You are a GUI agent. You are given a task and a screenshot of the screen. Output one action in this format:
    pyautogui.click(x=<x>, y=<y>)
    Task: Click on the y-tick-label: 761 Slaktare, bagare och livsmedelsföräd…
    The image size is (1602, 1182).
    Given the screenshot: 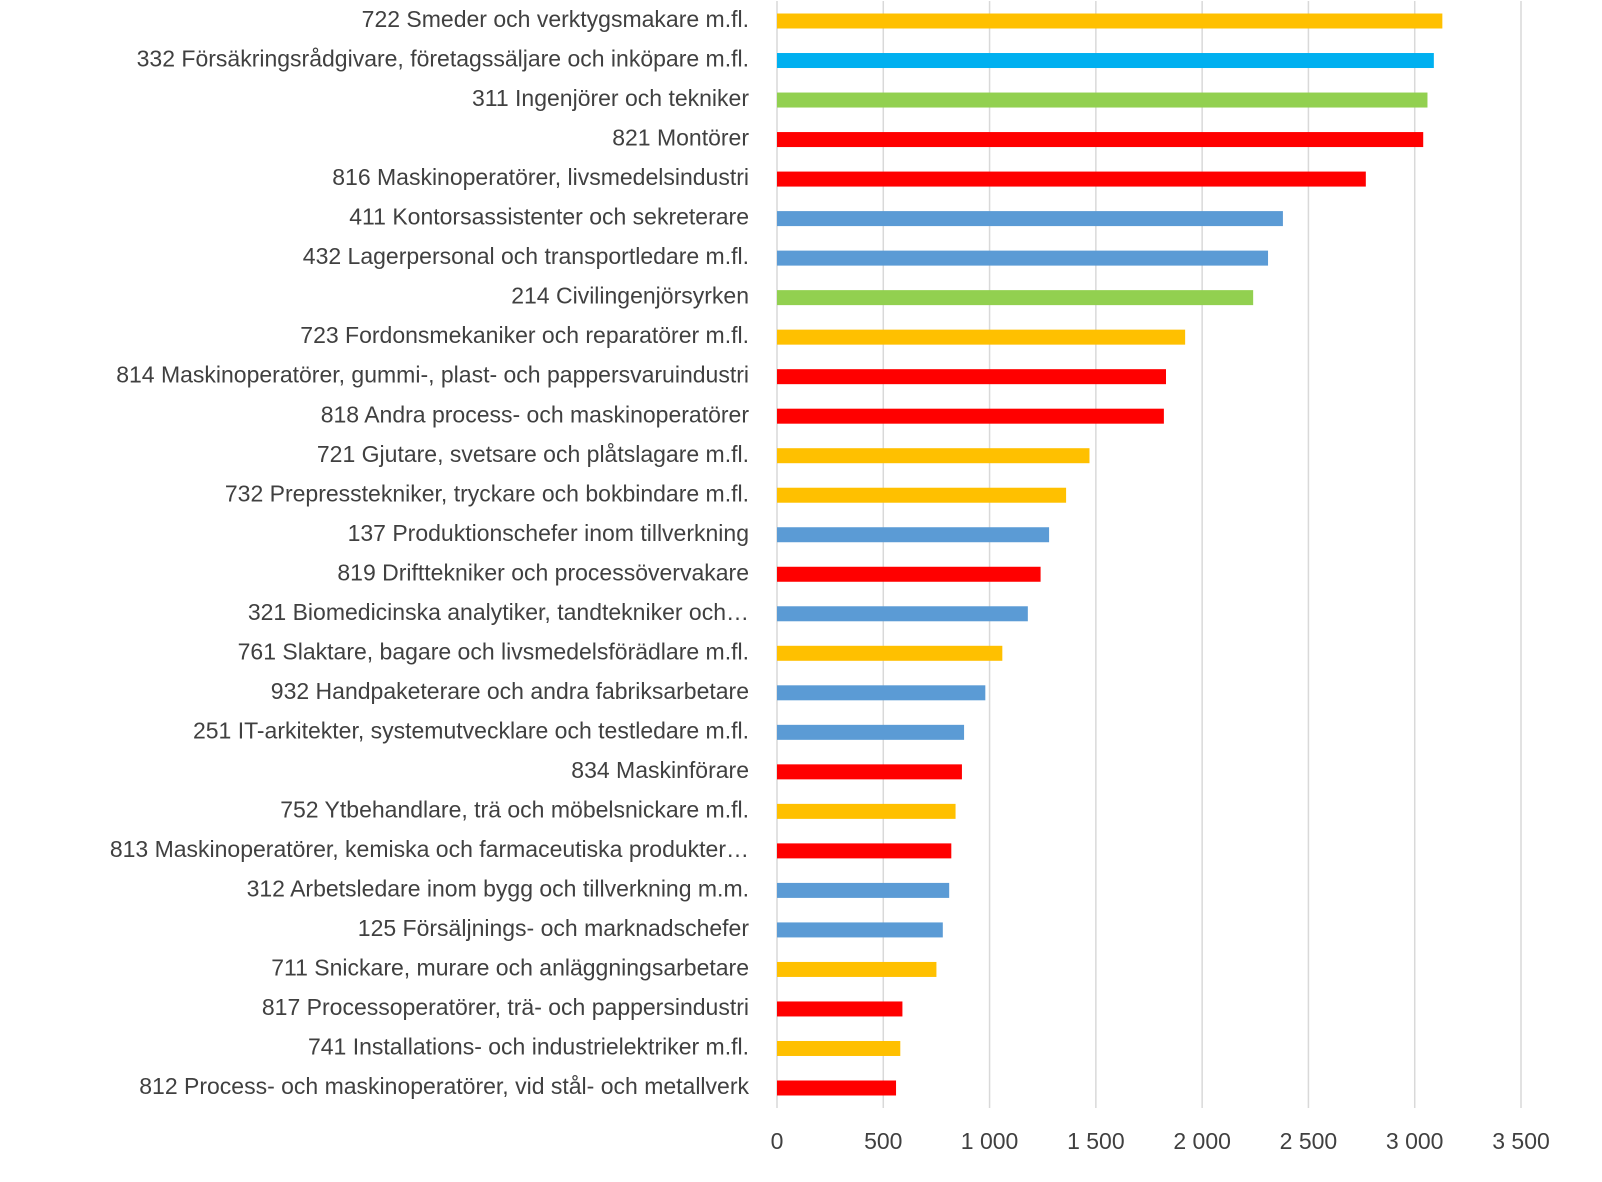 What is the action you would take?
    pyautogui.click(x=493, y=651)
    